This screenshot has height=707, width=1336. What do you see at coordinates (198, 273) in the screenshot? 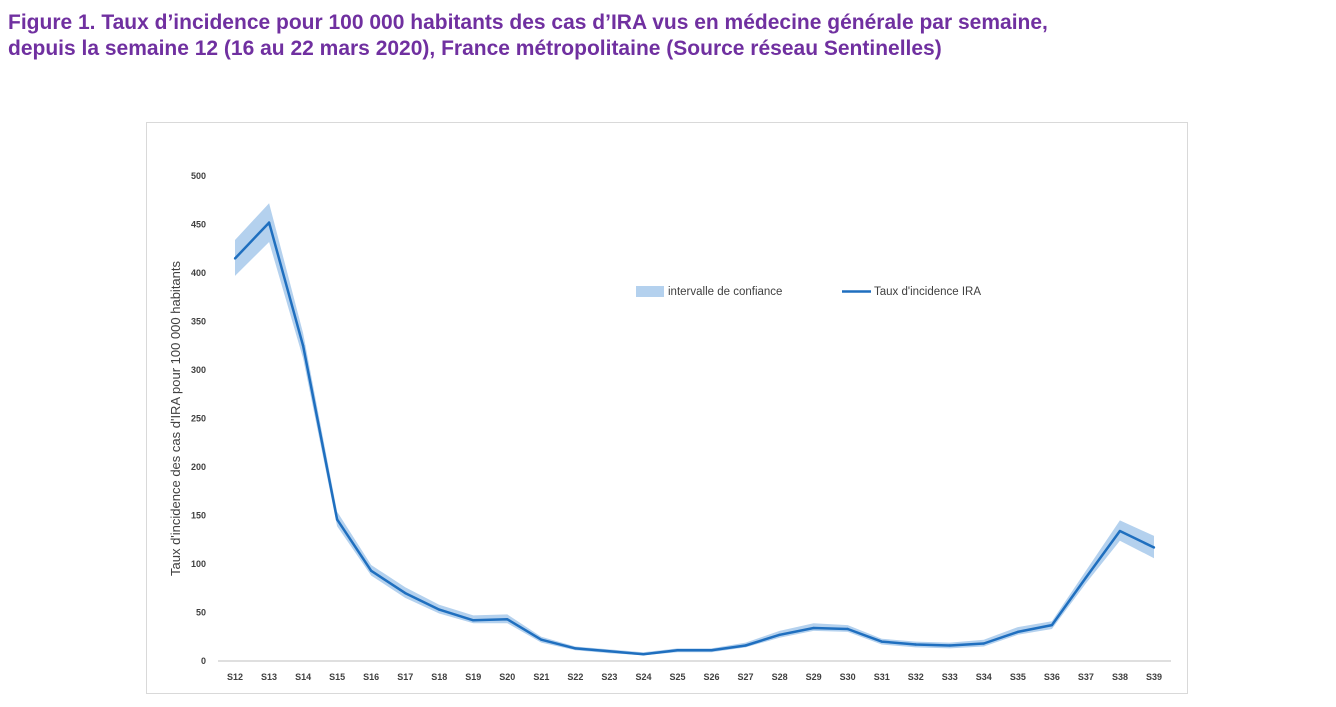
I see `y-tick-label: 400` at bounding box center [198, 273].